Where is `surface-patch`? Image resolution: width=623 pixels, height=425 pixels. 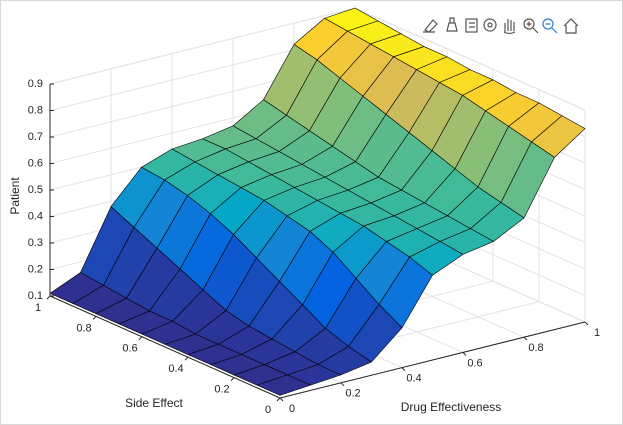
surface-patch is located at coordinates (283, 385).